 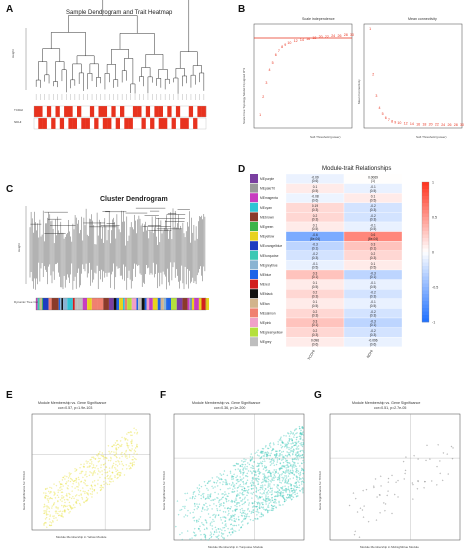 I want to click on panel-g-title: Module Membership vs. Gene Significance, so click(x=386, y=403).